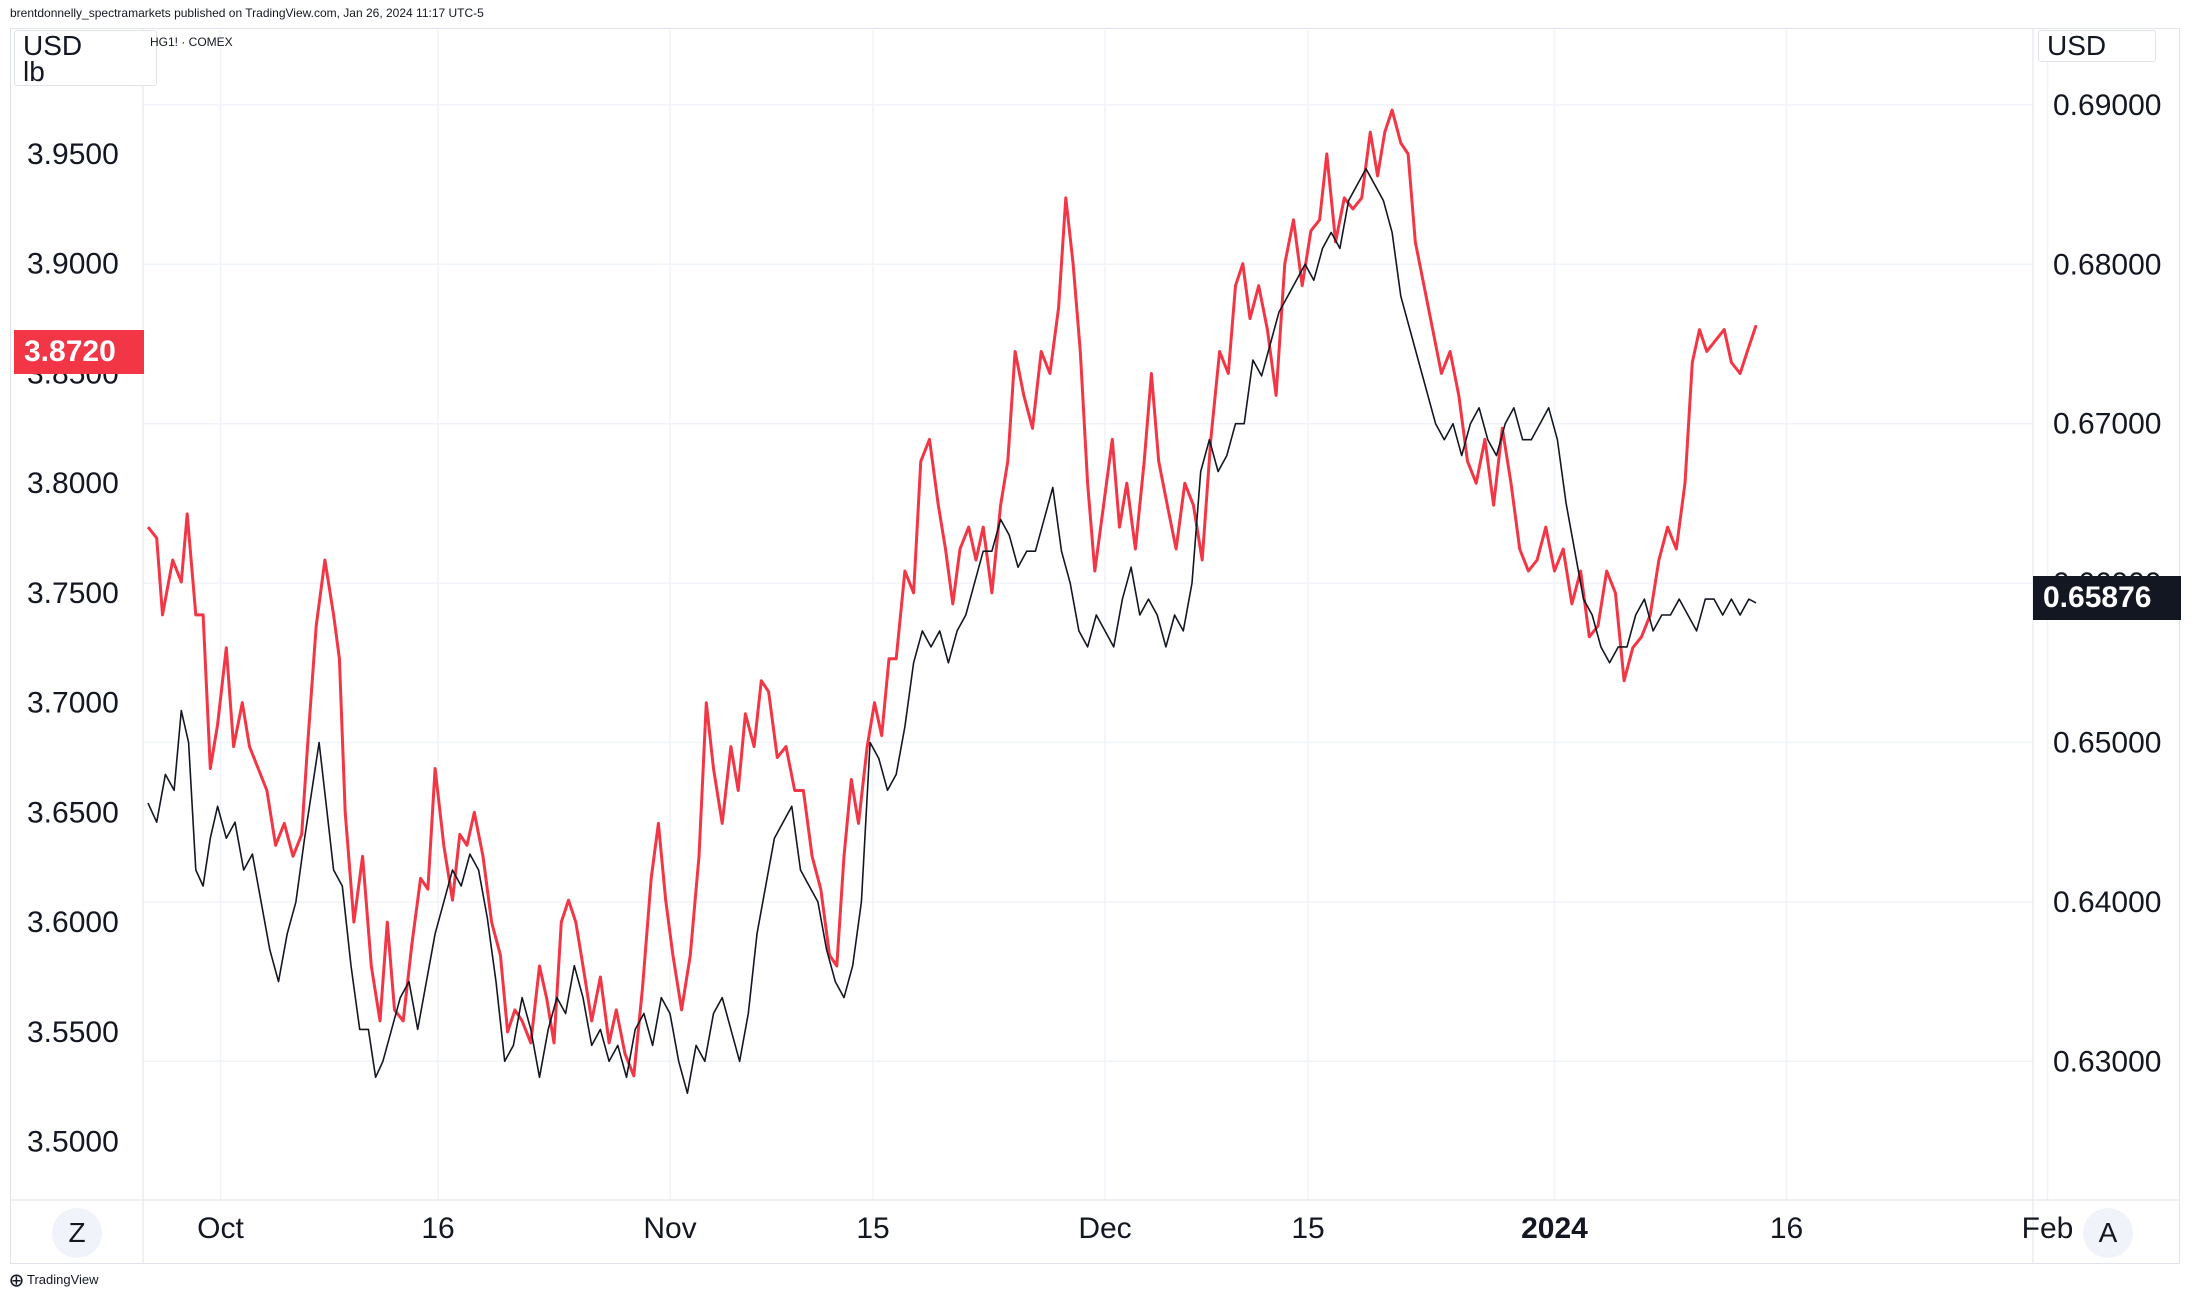  I want to click on time-axis-tick-label: Nov, so click(669, 1228).